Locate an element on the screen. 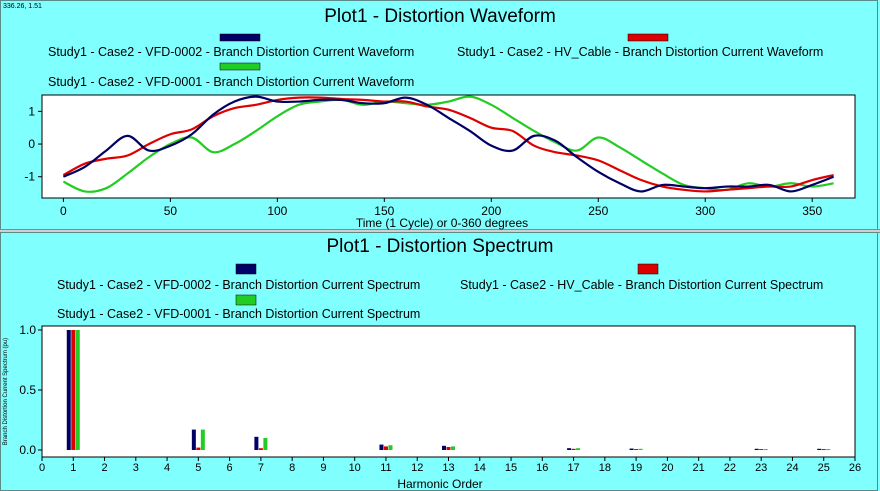 The height and width of the screenshot is (491, 880). spectrum-x-tick-label: 16 is located at coordinates (542, 468).